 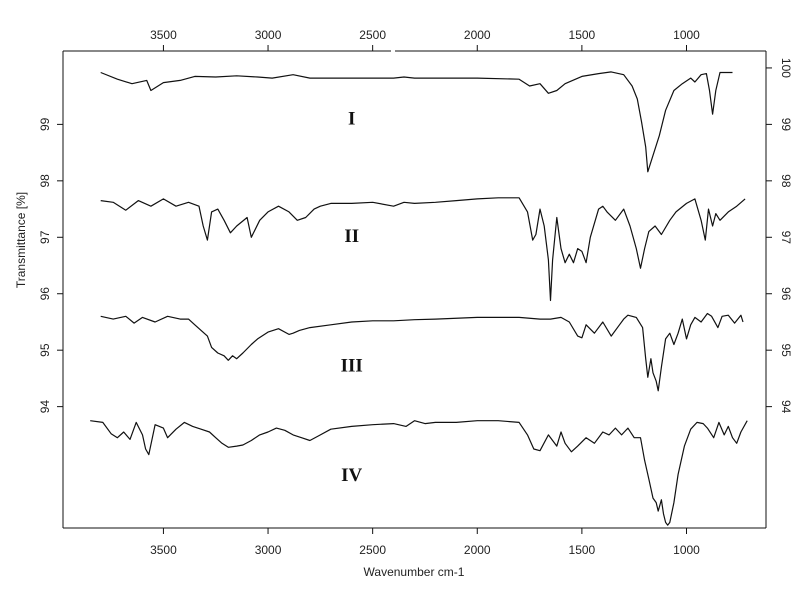 What do you see at coordinates (268, 35) in the screenshot?
I see `x-tick-label-top-3000: 3000` at bounding box center [268, 35].